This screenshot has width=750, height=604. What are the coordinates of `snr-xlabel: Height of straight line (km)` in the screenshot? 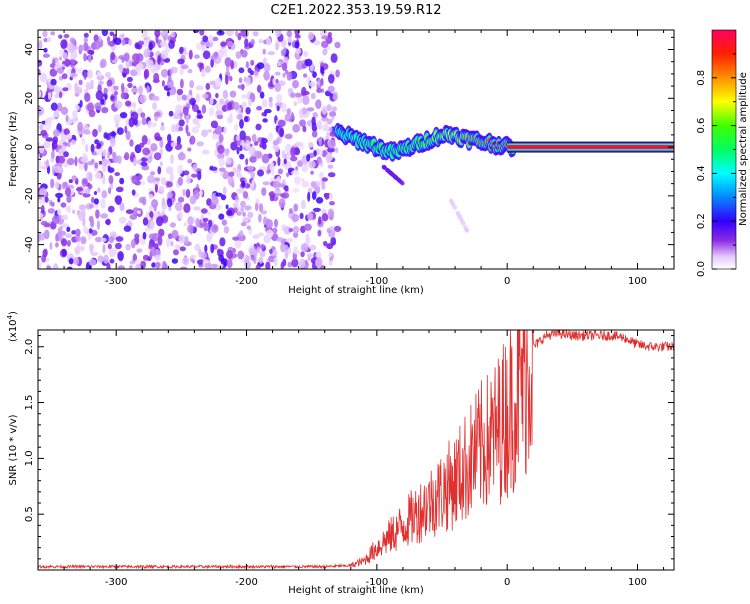 It's located at (356, 590).